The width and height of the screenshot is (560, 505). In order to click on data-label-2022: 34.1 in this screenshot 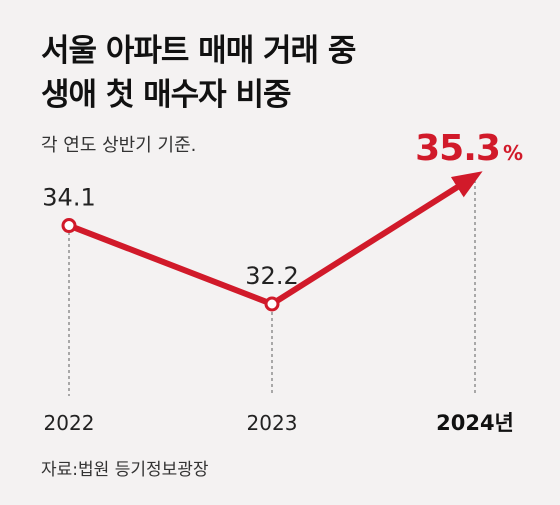, I will do `click(68, 198)`.